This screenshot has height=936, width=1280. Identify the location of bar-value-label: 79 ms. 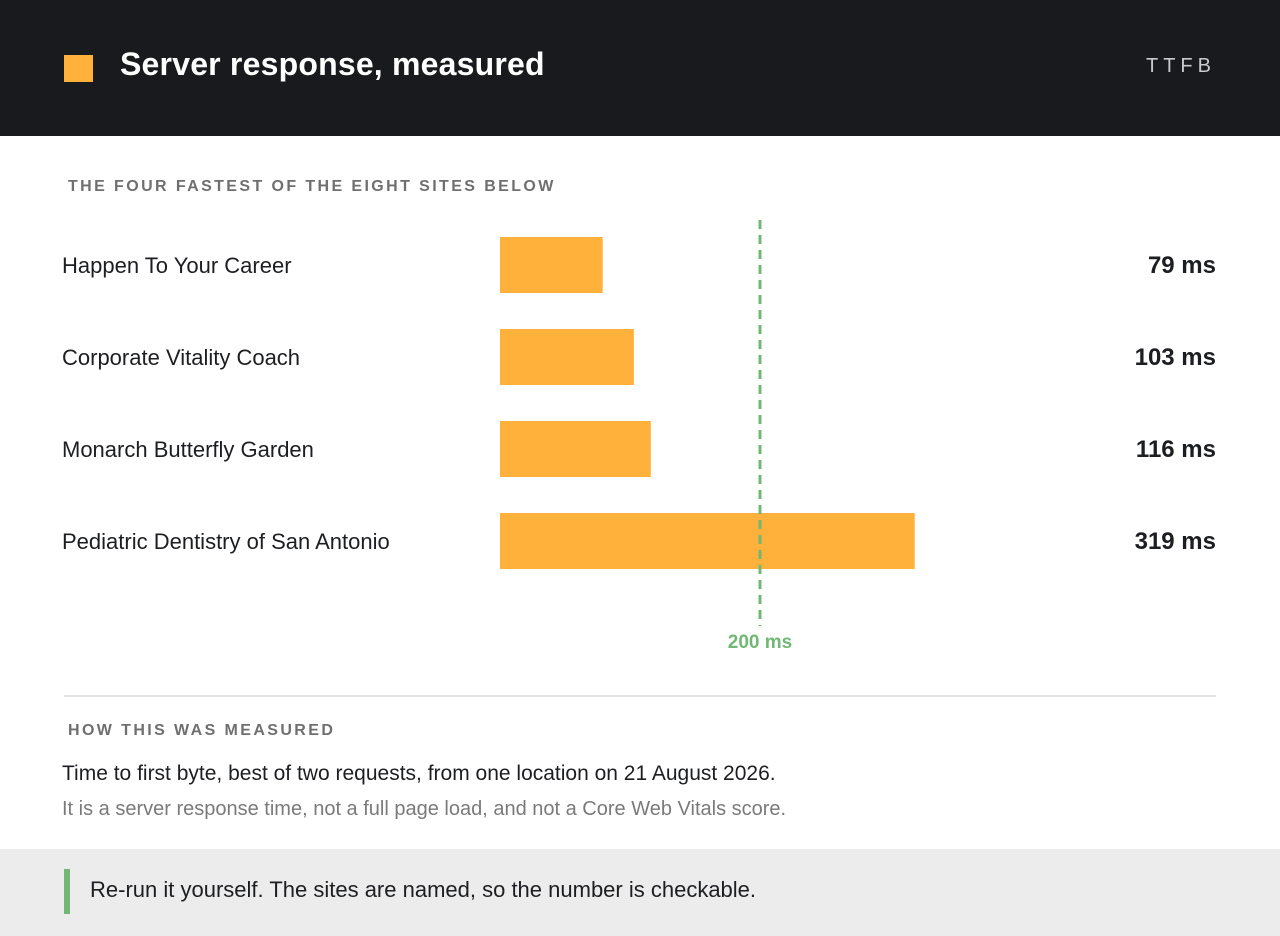
(1182, 265).